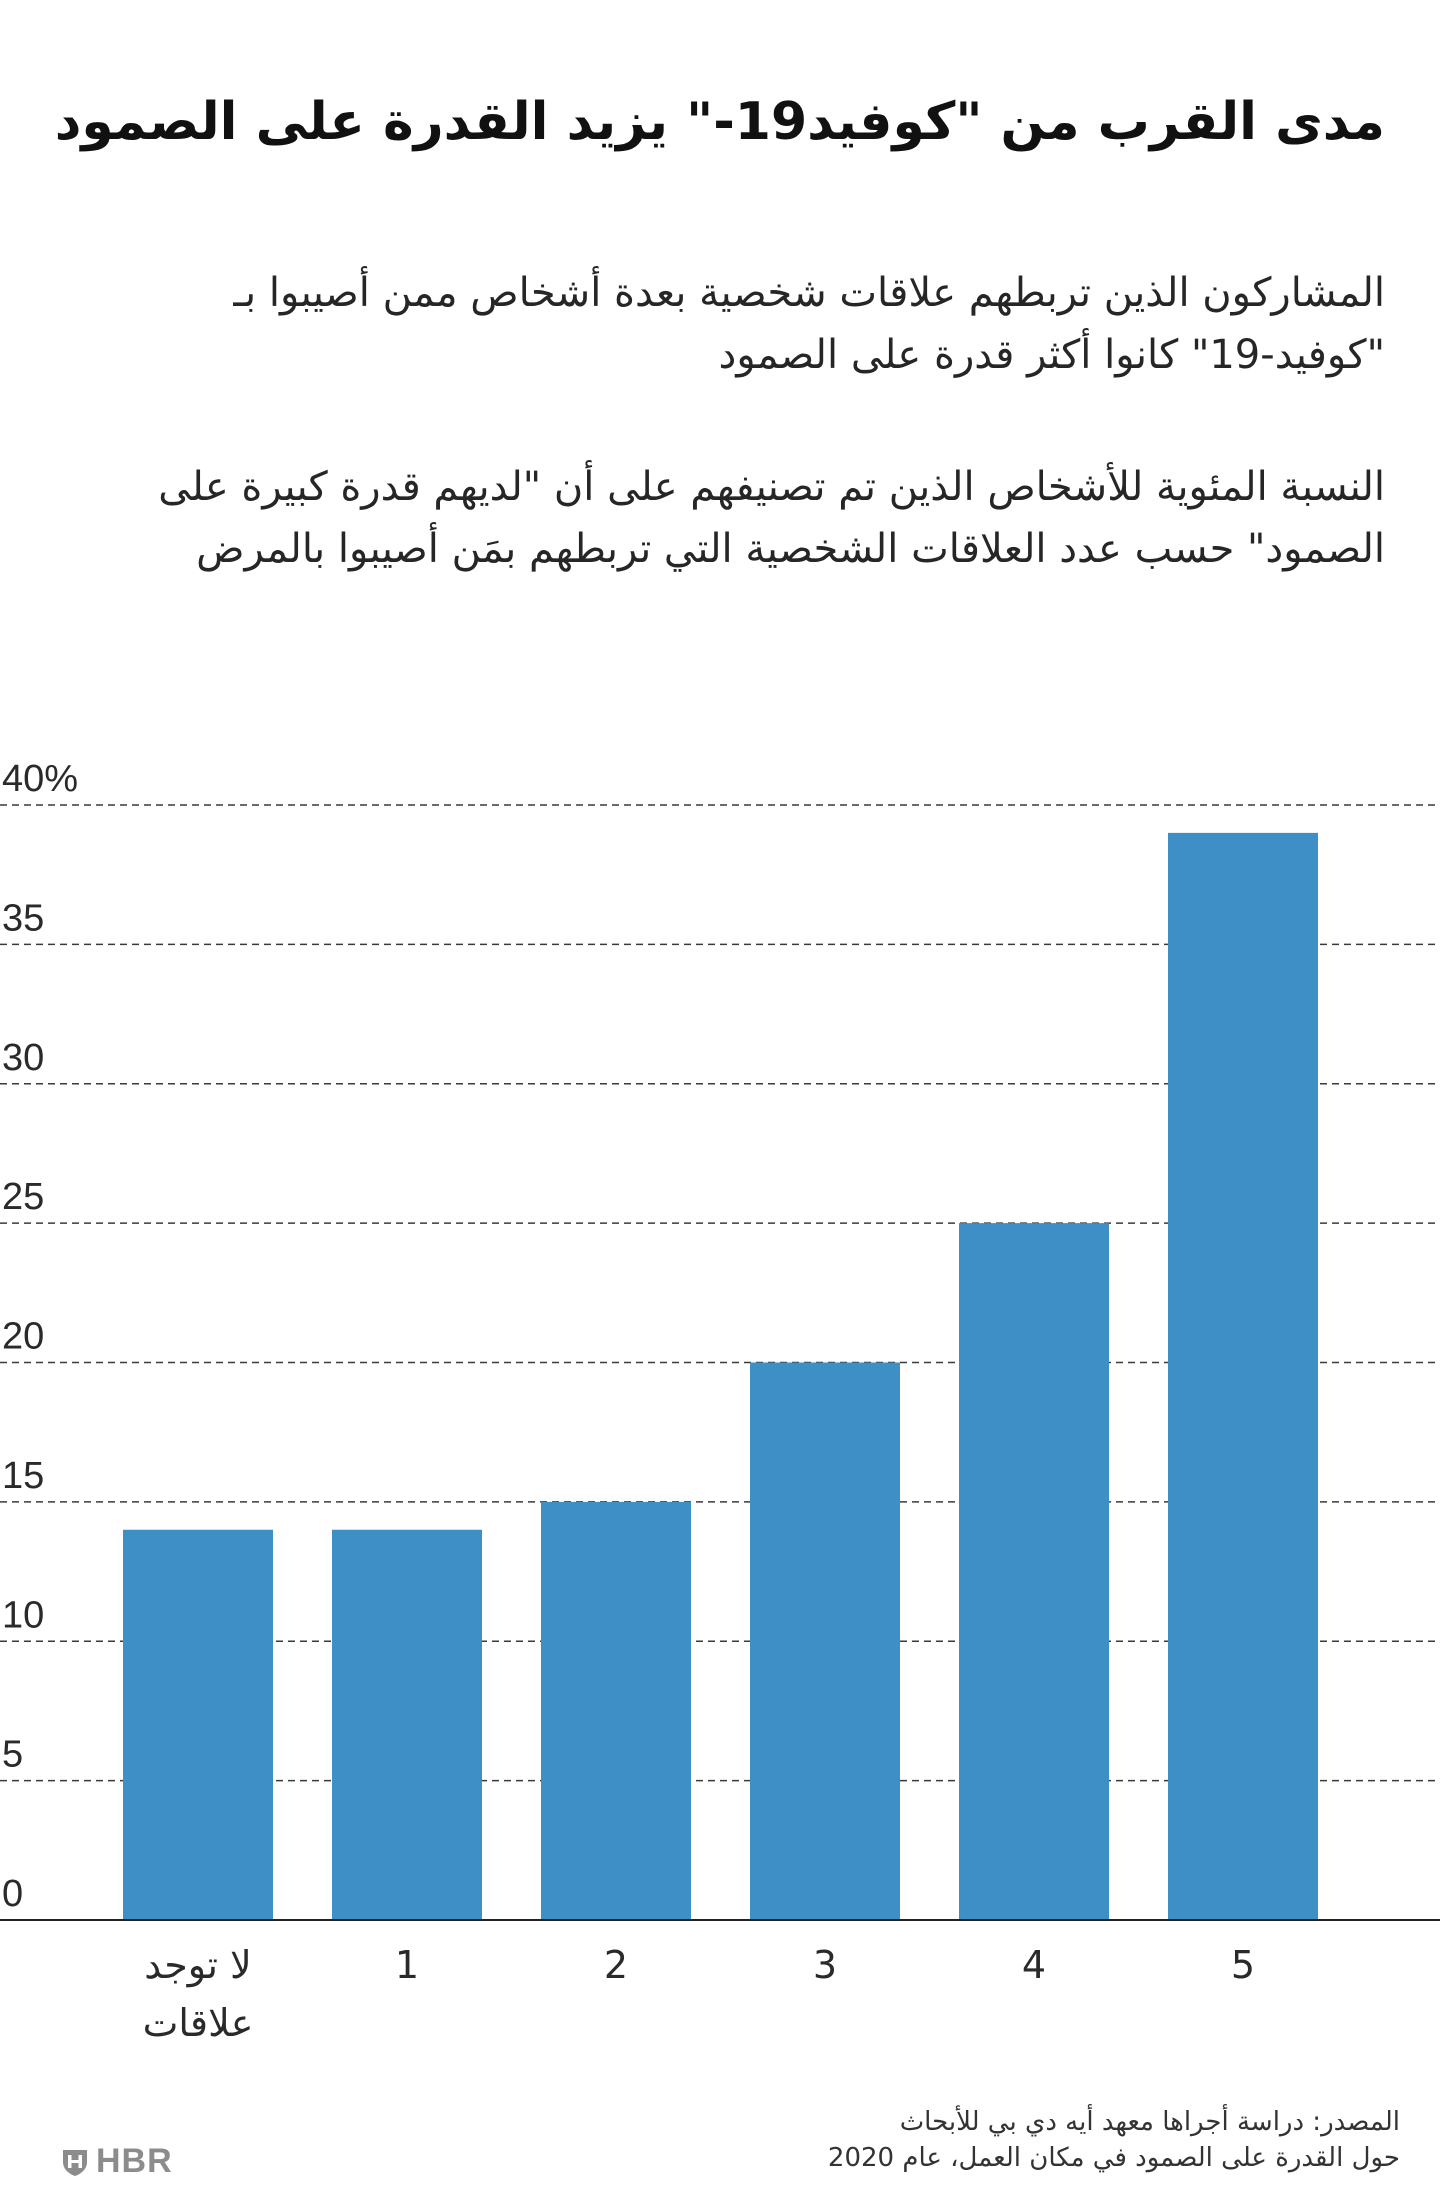 This screenshot has width=1440, height=2192. I want to click on x-tick-label: 4, so click(1034, 1965).